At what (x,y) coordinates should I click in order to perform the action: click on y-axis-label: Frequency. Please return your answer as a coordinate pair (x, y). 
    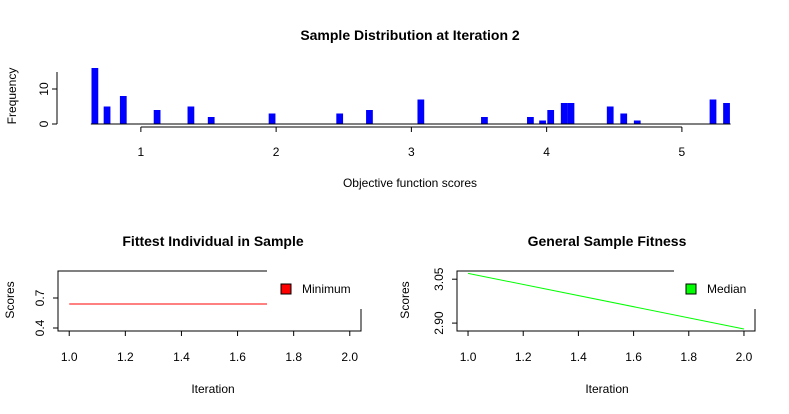
    Looking at the image, I should click on (12, 96).